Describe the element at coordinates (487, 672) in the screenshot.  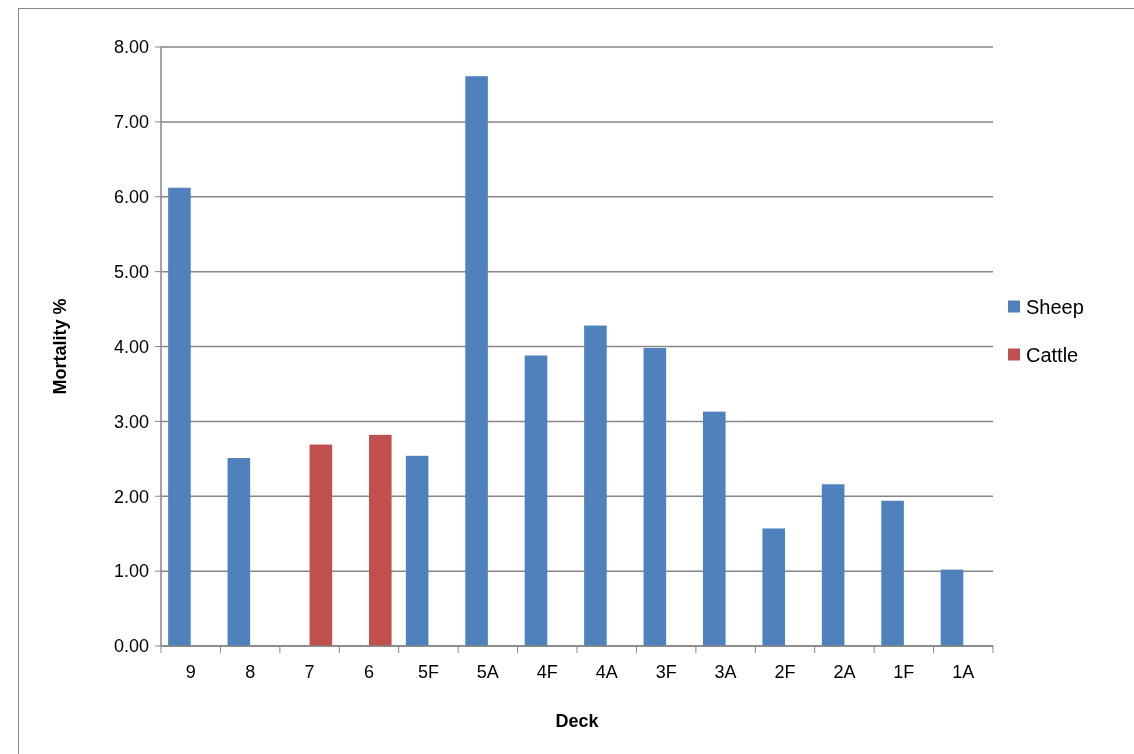
I see `x-tick-label: 5A` at that location.